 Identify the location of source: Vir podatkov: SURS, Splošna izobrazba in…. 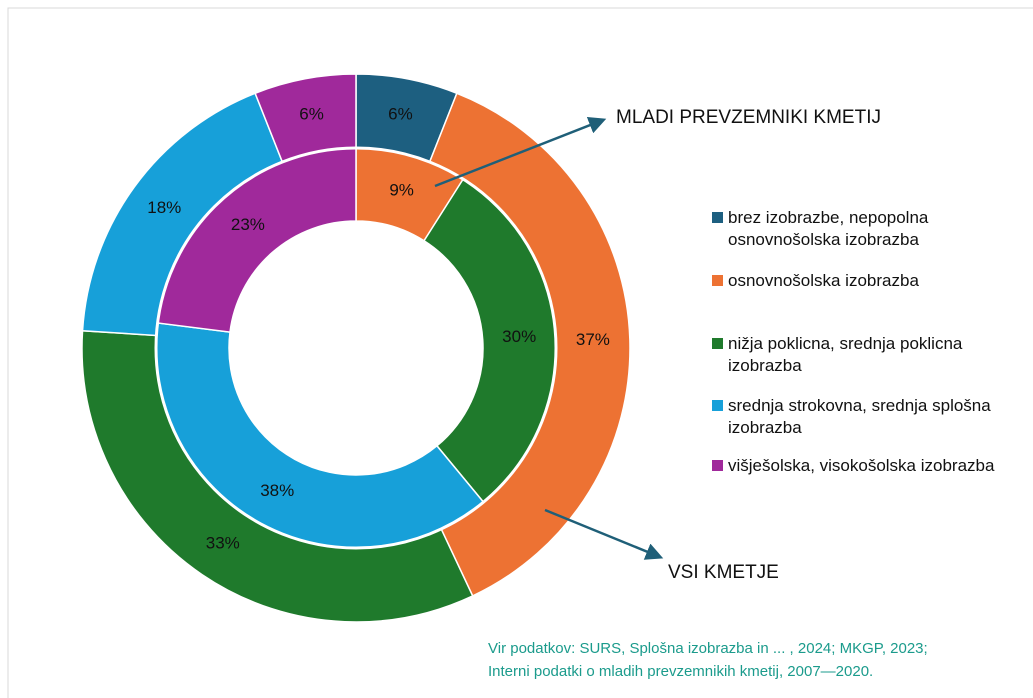
(708, 648).